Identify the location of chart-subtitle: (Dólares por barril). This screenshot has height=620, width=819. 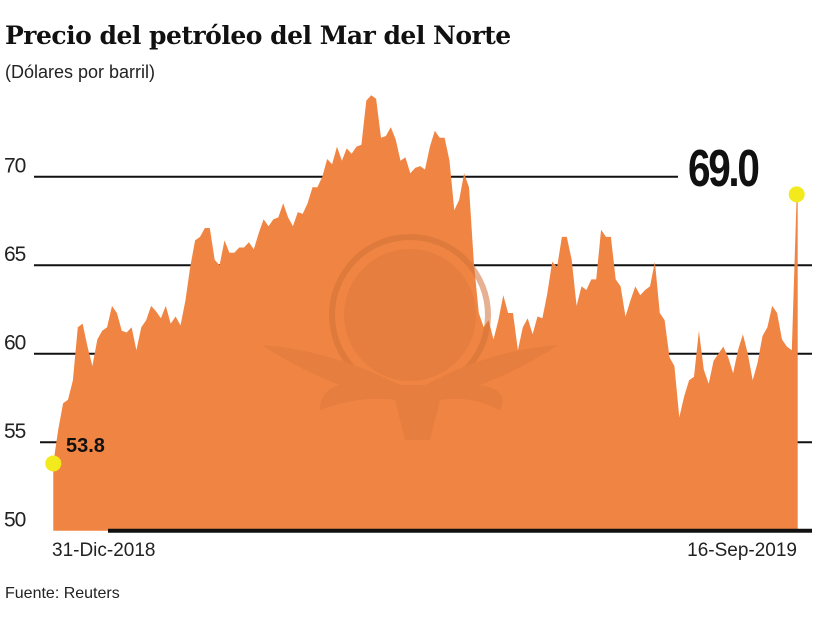
(80, 72).